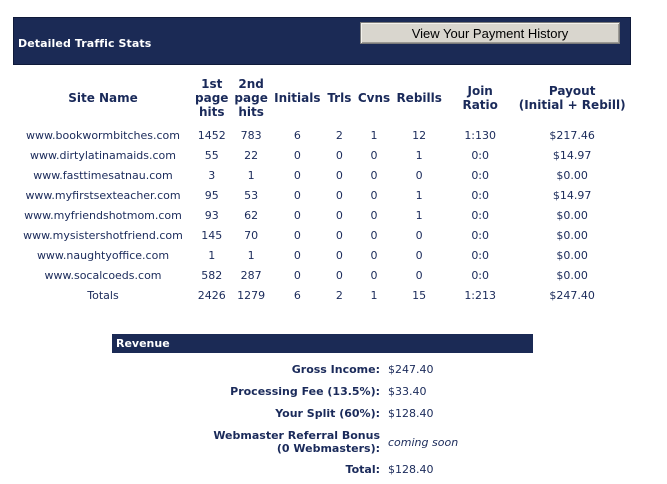  Describe the element at coordinates (339, 98) in the screenshot. I see `col-trls: Trls` at that location.